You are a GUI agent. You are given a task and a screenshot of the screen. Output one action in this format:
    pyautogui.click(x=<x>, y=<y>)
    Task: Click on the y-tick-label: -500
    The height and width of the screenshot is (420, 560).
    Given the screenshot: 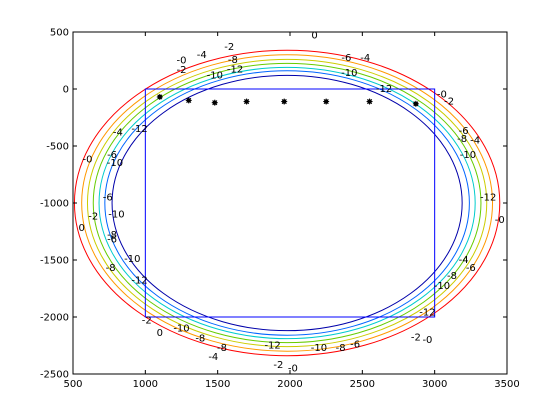 What is the action you would take?
    pyautogui.click(x=57, y=147)
    